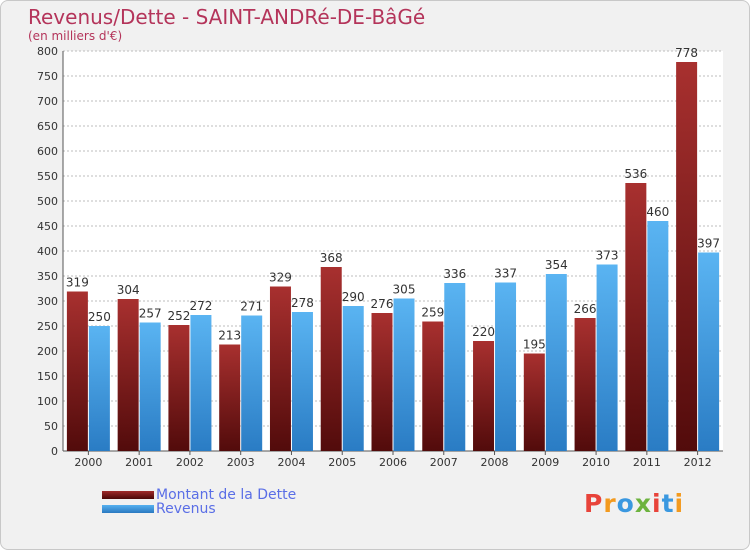  I want to click on data-label-dette: 259, so click(432, 313).